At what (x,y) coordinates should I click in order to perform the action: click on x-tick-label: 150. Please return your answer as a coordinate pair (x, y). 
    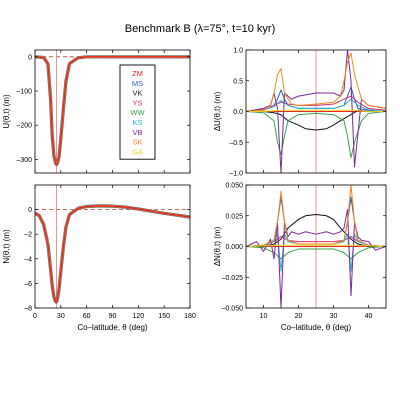
    Looking at the image, I should click on (164, 316).